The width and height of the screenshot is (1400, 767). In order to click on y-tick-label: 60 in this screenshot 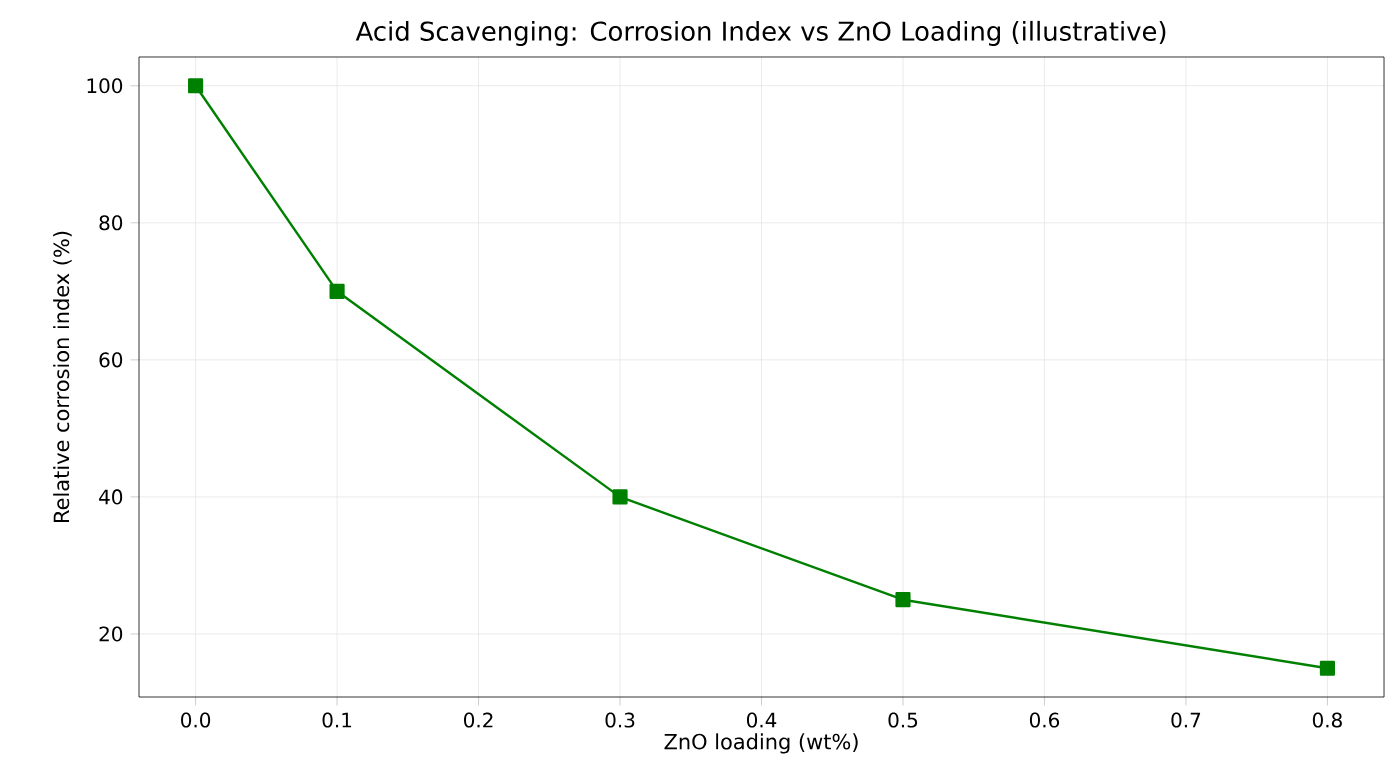, I will do `click(111, 360)`.